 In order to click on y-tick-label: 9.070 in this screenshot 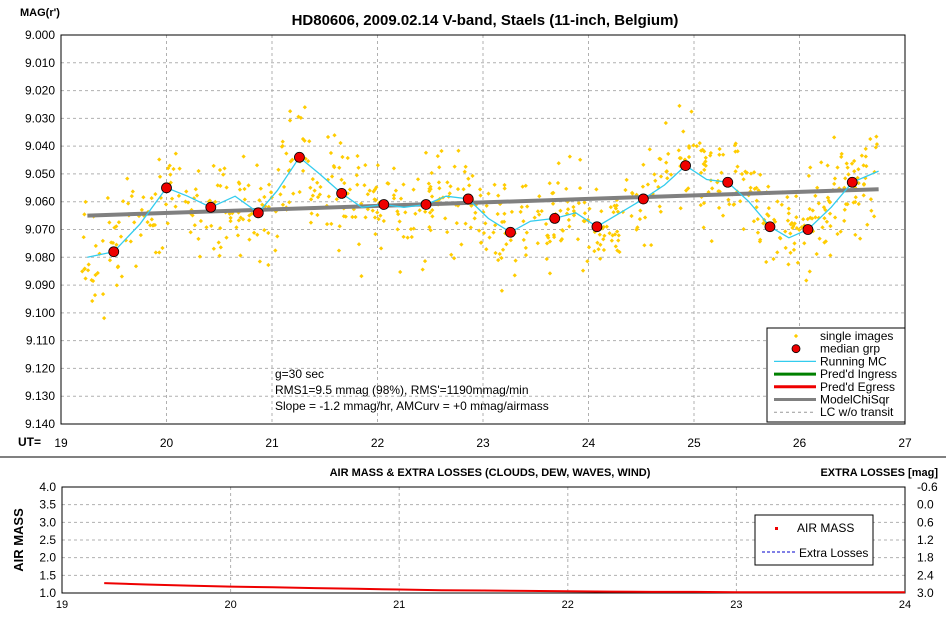, I will do `click(40, 230)`.